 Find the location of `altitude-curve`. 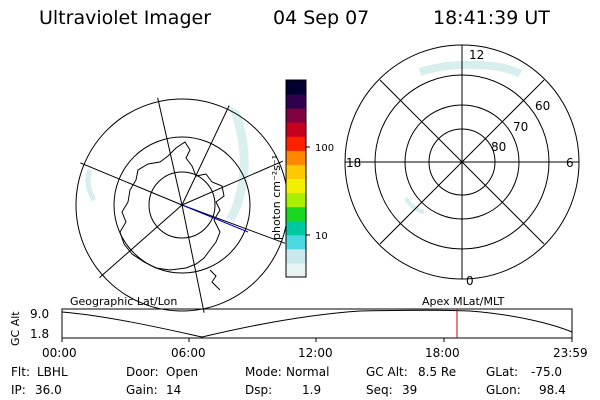

altitude-curve is located at coordinates (317, 323).